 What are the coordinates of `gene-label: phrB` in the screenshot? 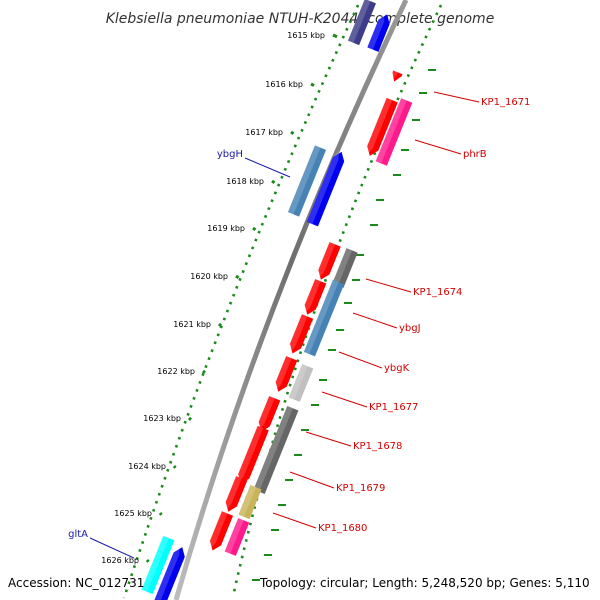 It's located at (475, 154).